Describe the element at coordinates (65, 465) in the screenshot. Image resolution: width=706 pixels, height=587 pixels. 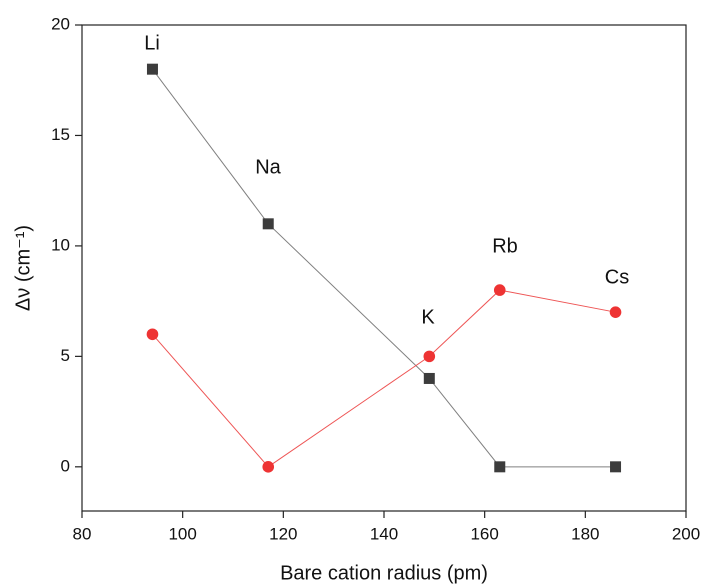
I see `y-tick-label: 0` at that location.